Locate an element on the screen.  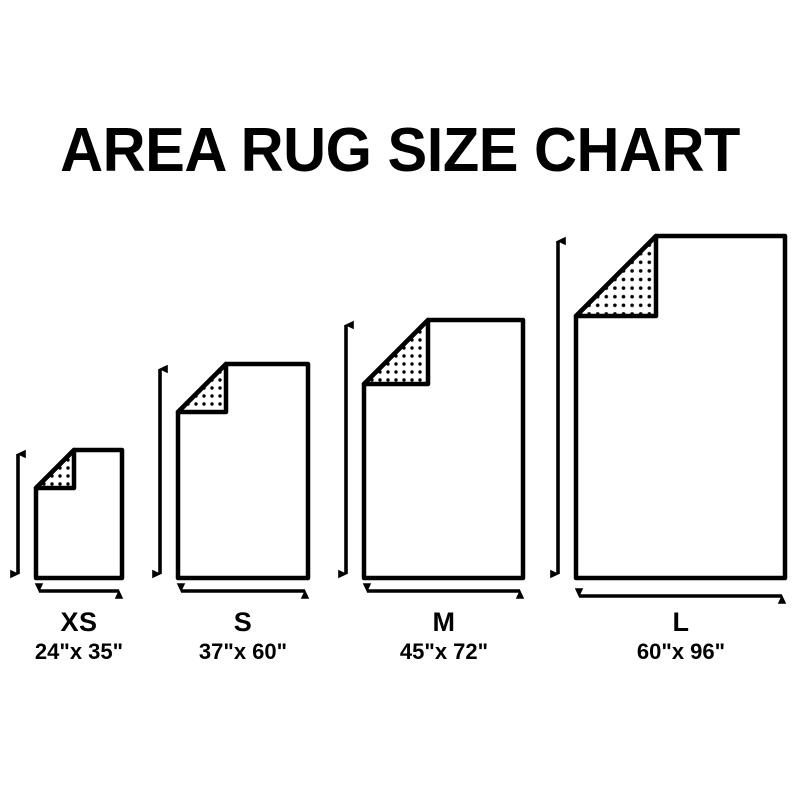
size-dims-s: 37"x 60" is located at coordinates (243, 651).